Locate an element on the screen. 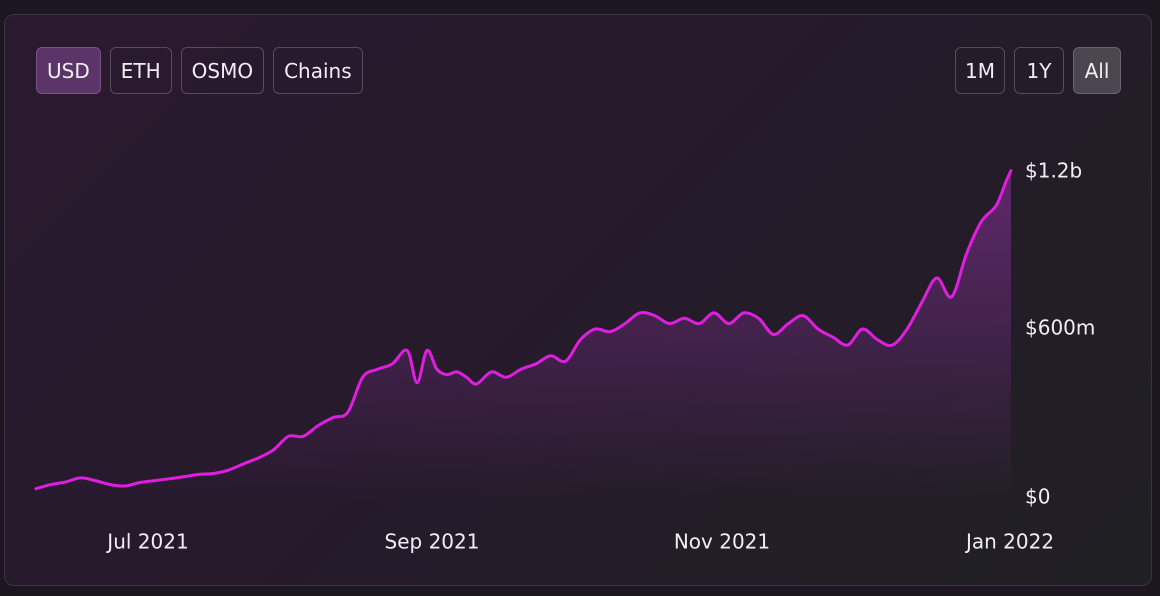  x-tick-label: Nov 2021 is located at coordinates (722, 542).